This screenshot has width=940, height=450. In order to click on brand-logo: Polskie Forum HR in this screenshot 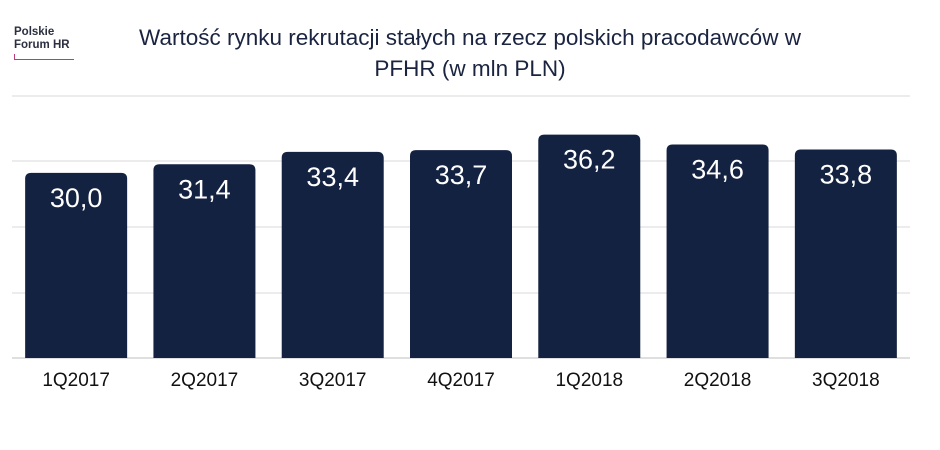, I will do `click(54, 43)`.